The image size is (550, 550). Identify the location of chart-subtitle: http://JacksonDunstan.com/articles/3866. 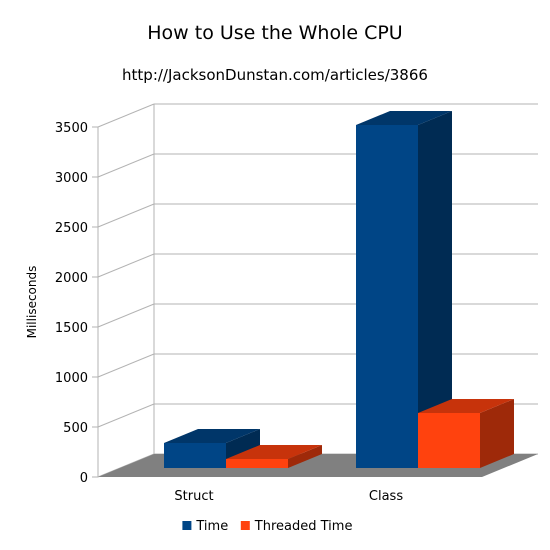
(275, 75).